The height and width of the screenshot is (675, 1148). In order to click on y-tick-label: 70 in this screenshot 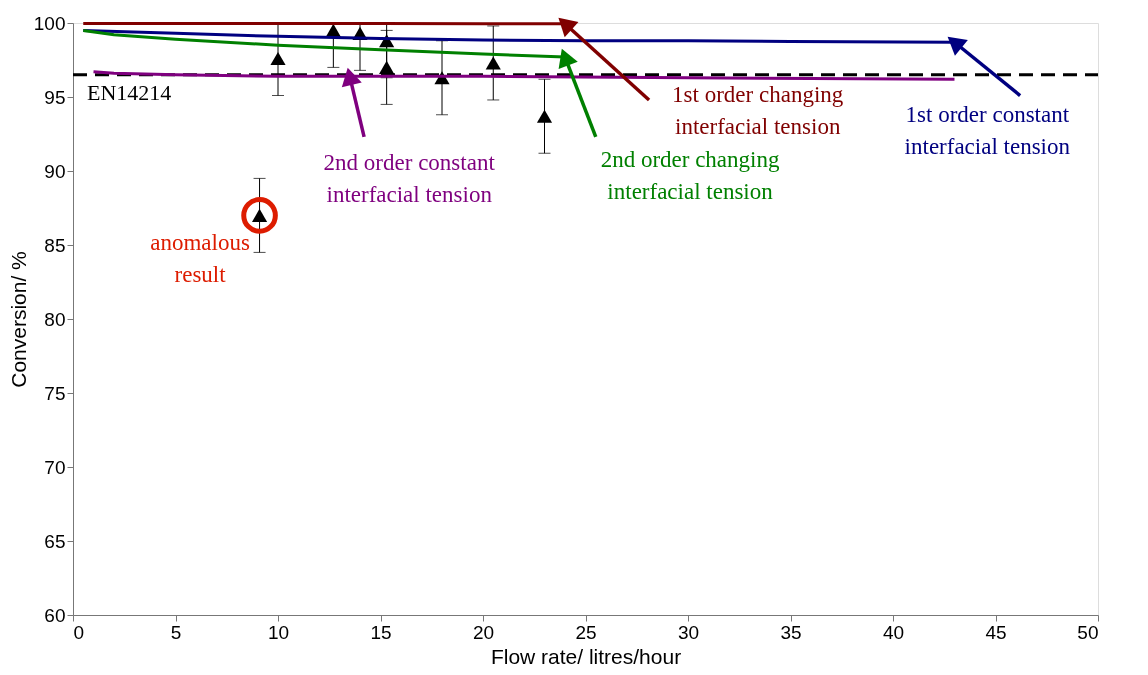, I will do `click(55, 467)`.